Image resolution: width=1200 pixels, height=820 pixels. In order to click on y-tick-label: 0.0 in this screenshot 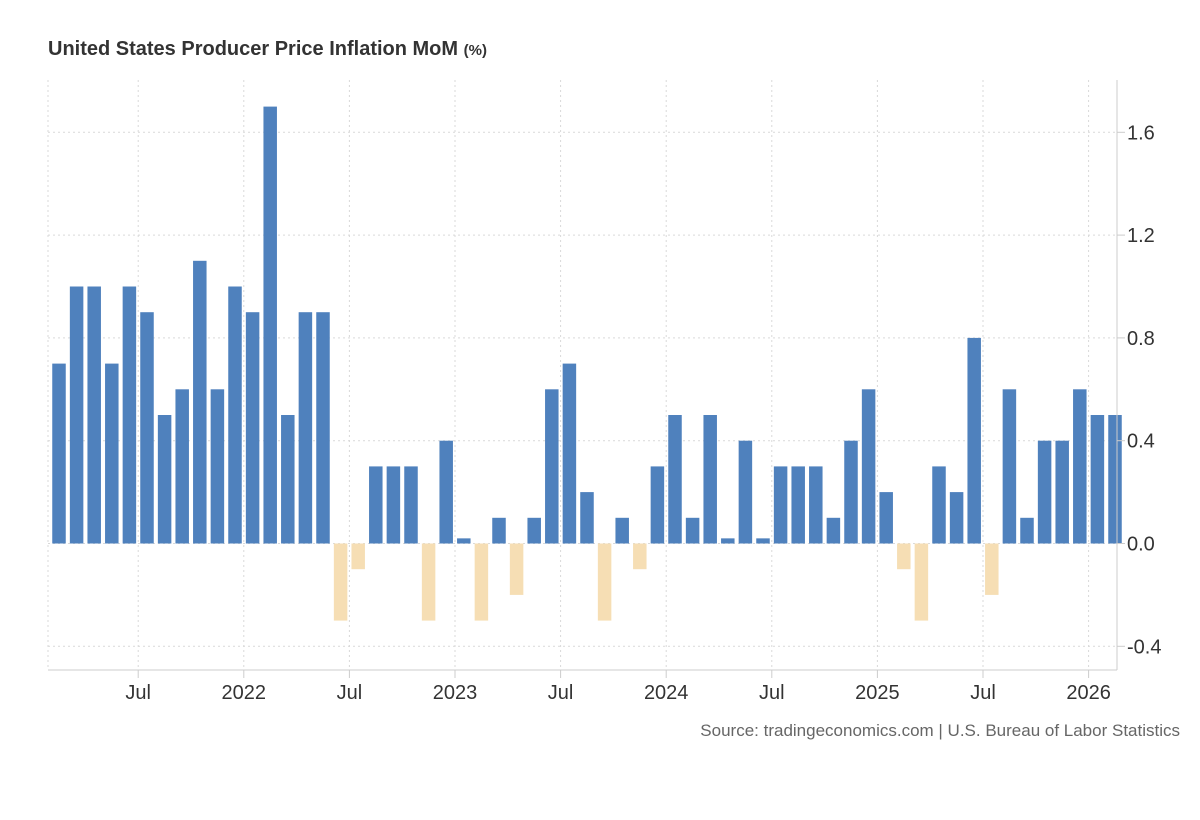, I will do `click(1141, 545)`.